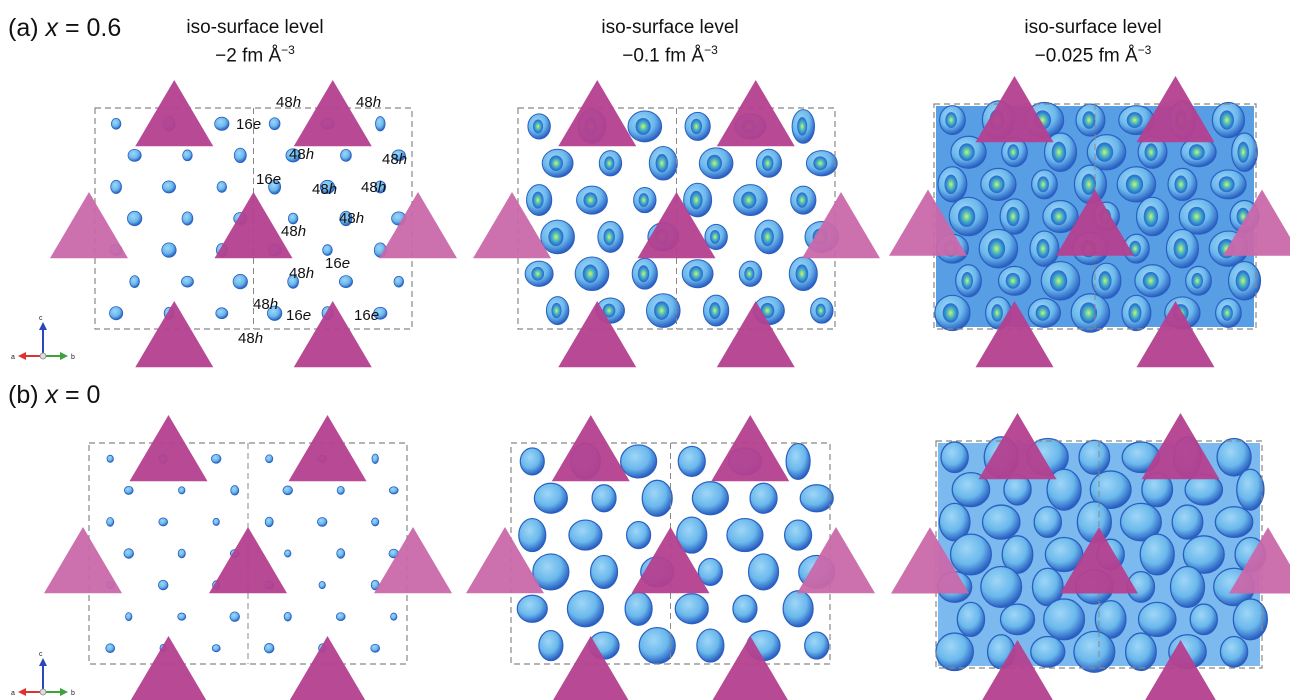 The width and height of the screenshot is (1290, 700). I want to click on panel-a-iso-0.1-content, so click(676, 224).